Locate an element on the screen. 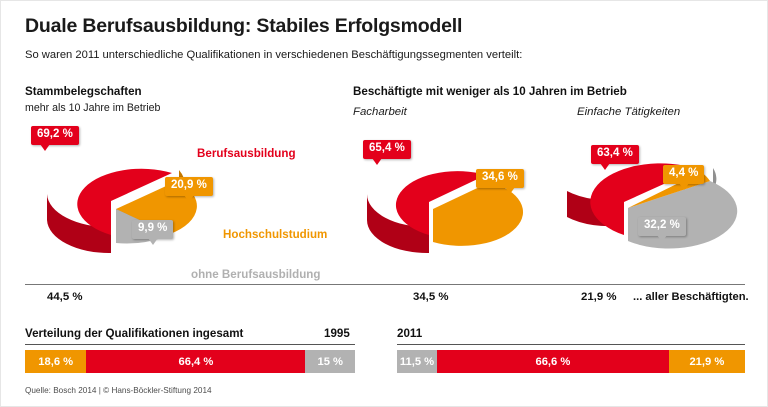 Image resolution: width=768 pixels, height=407 pixels. pie1-slice-red-top is located at coordinates (124, 201).